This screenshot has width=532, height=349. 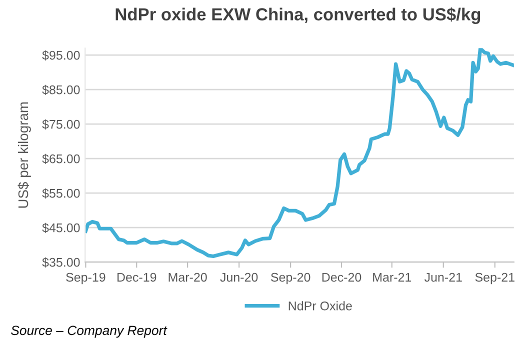 What do you see at coordinates (392, 277) in the screenshot?
I see `x-tick-label: Mar-21` at bounding box center [392, 277].